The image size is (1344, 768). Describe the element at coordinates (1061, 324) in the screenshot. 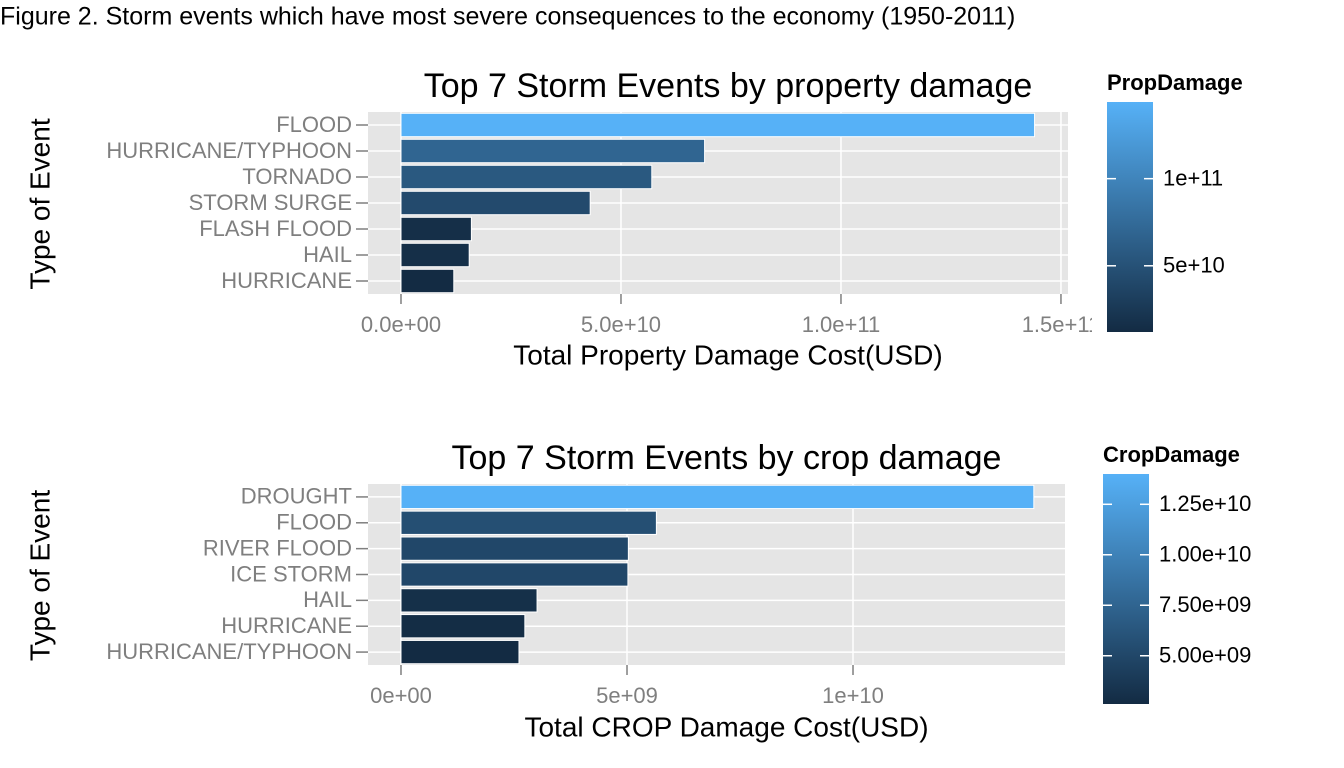

I see `x-tick-label: 1.5e+11` at that location.